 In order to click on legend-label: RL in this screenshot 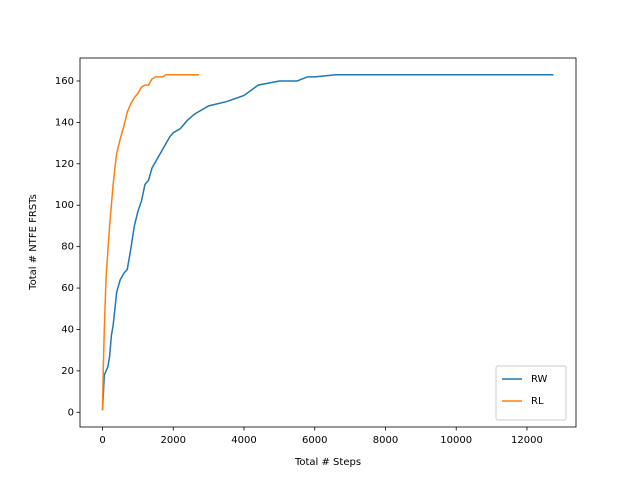, I will do `click(537, 401)`.